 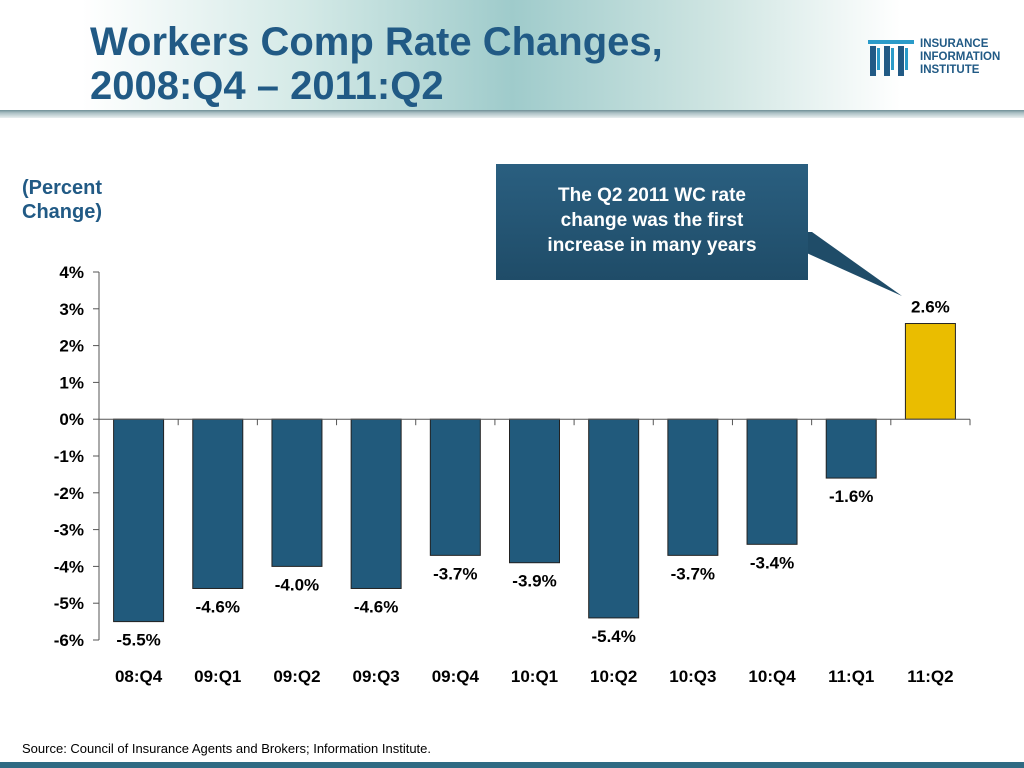 What do you see at coordinates (71, 419) in the screenshot?
I see `y-tick-label: 0%` at bounding box center [71, 419].